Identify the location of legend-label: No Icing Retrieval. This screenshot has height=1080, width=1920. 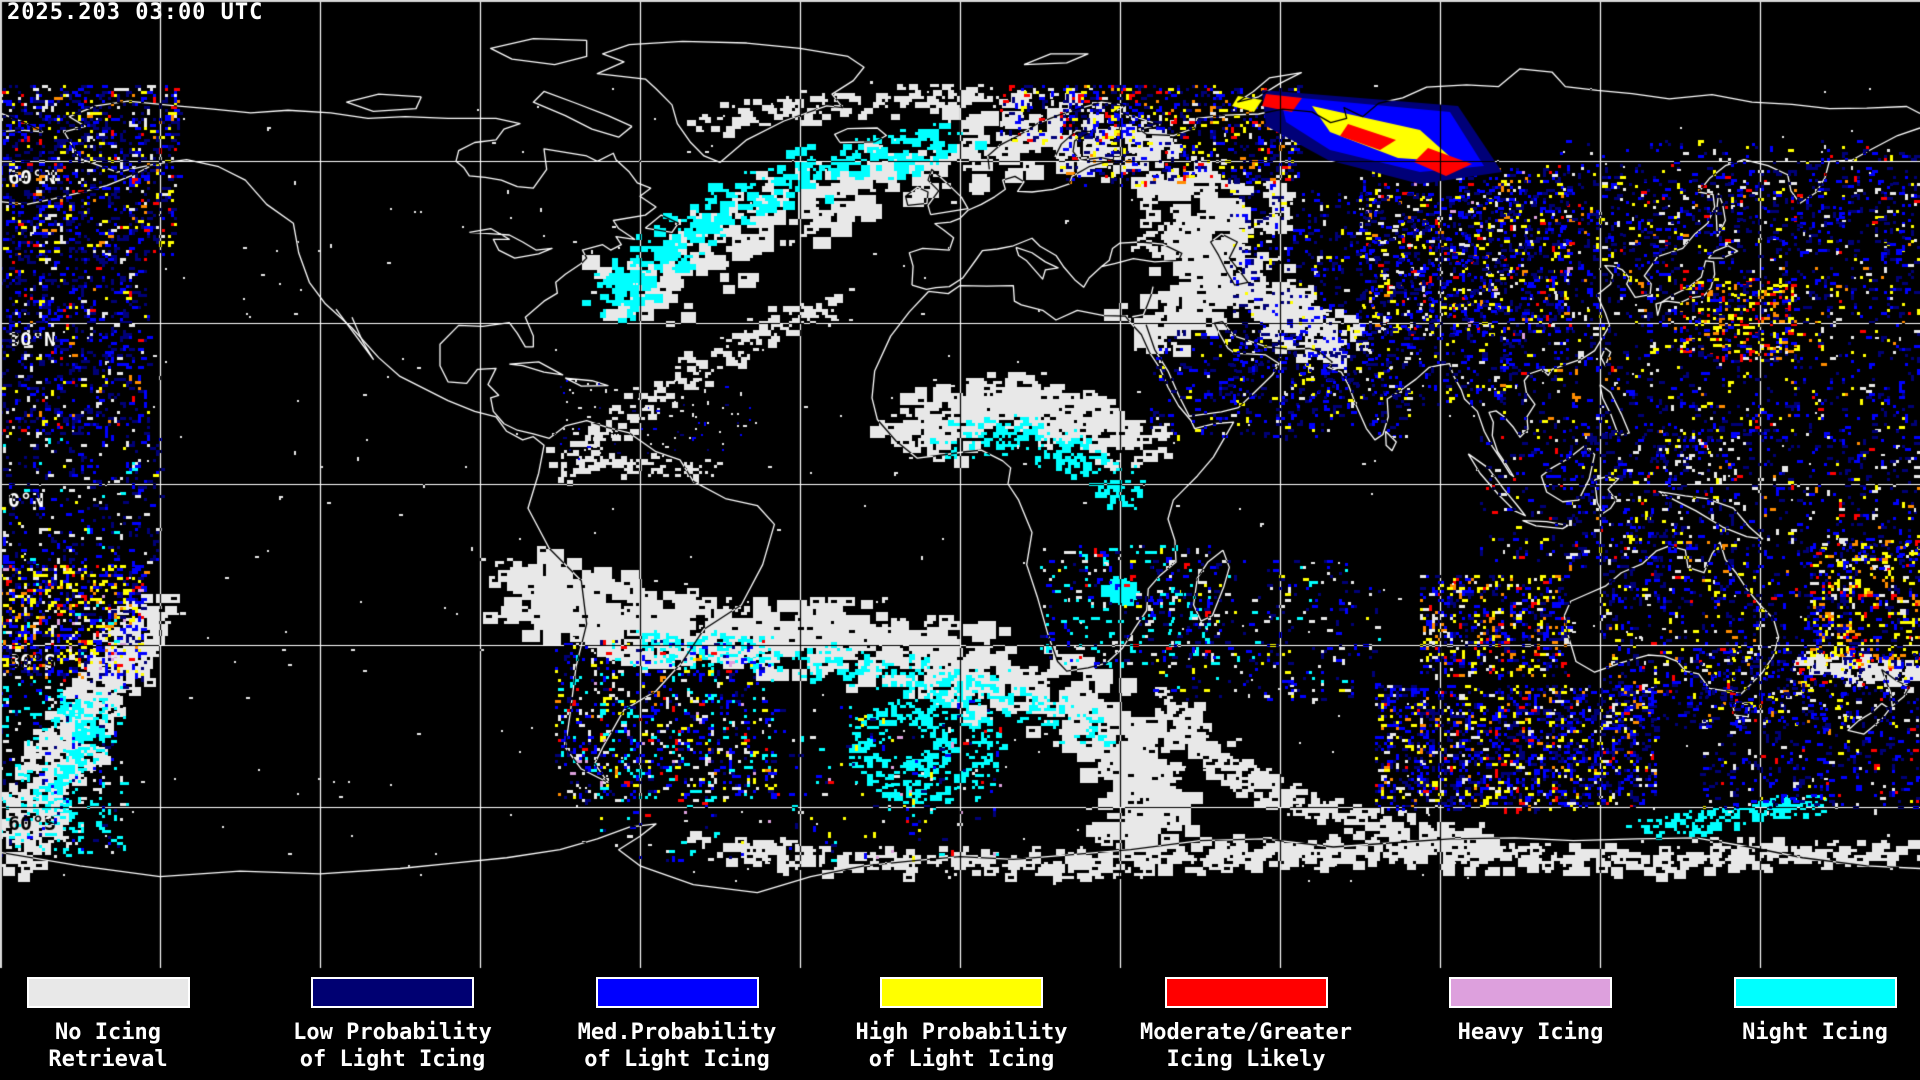
(108, 1046).